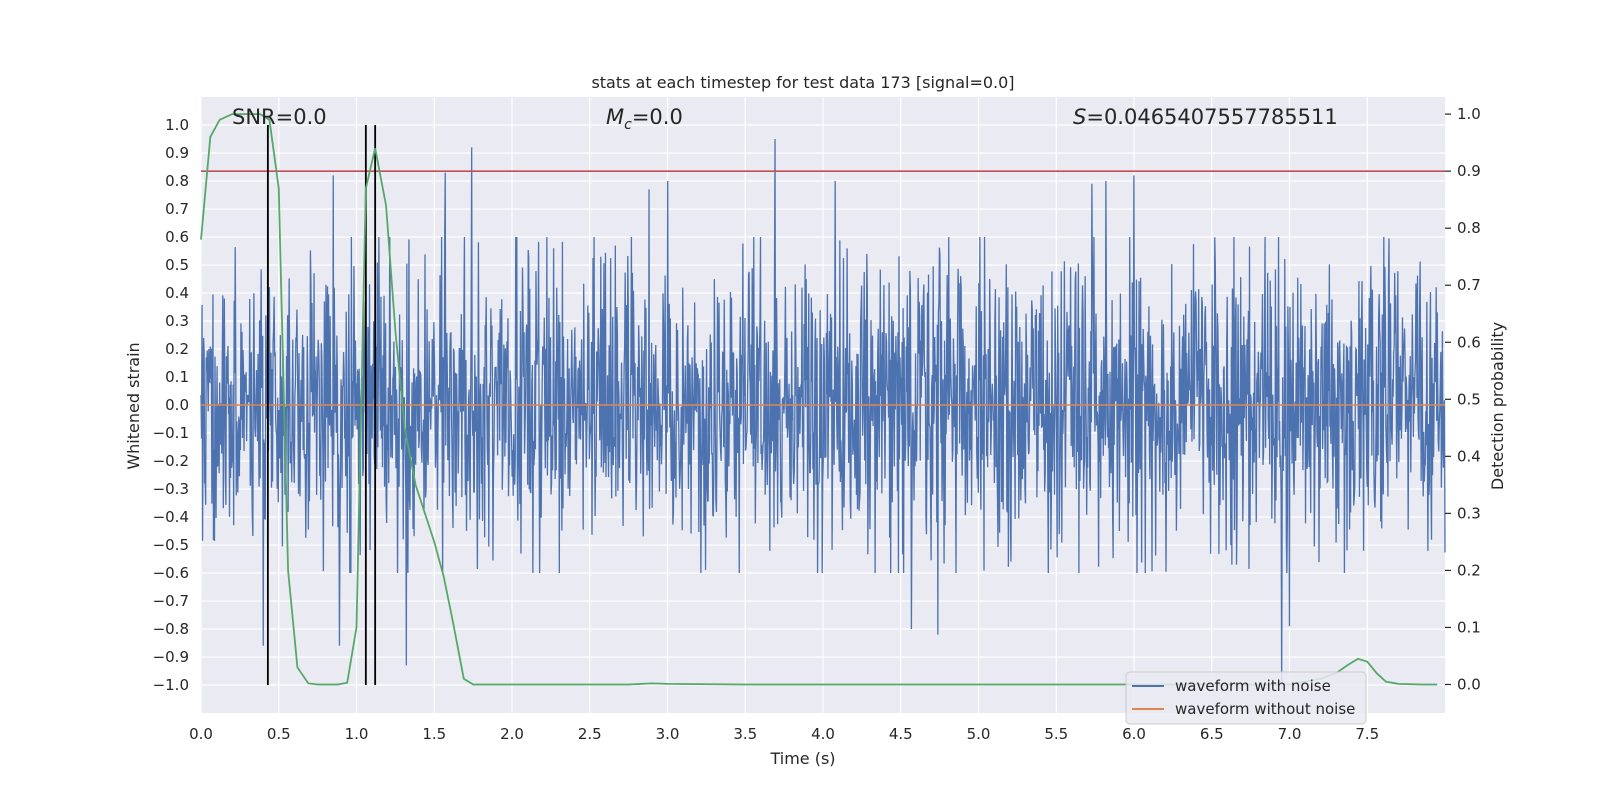 Image resolution: width=1600 pixels, height=800 pixels. I want to click on x-tick-label: 4.5, so click(901, 734).